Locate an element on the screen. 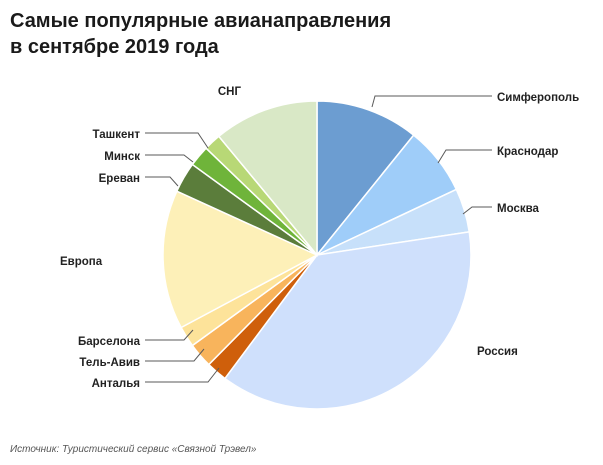 This screenshot has height=465, width=603. leader-line-анталья is located at coordinates (182, 375).